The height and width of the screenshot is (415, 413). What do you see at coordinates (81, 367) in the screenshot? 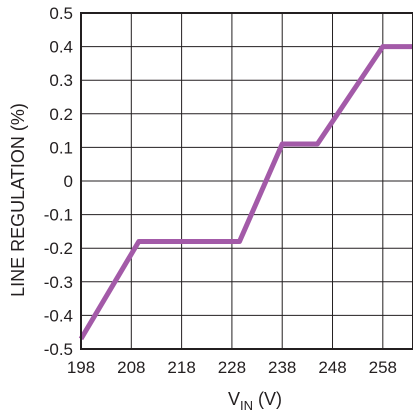
I see `x-tick-label: 198` at bounding box center [81, 367].